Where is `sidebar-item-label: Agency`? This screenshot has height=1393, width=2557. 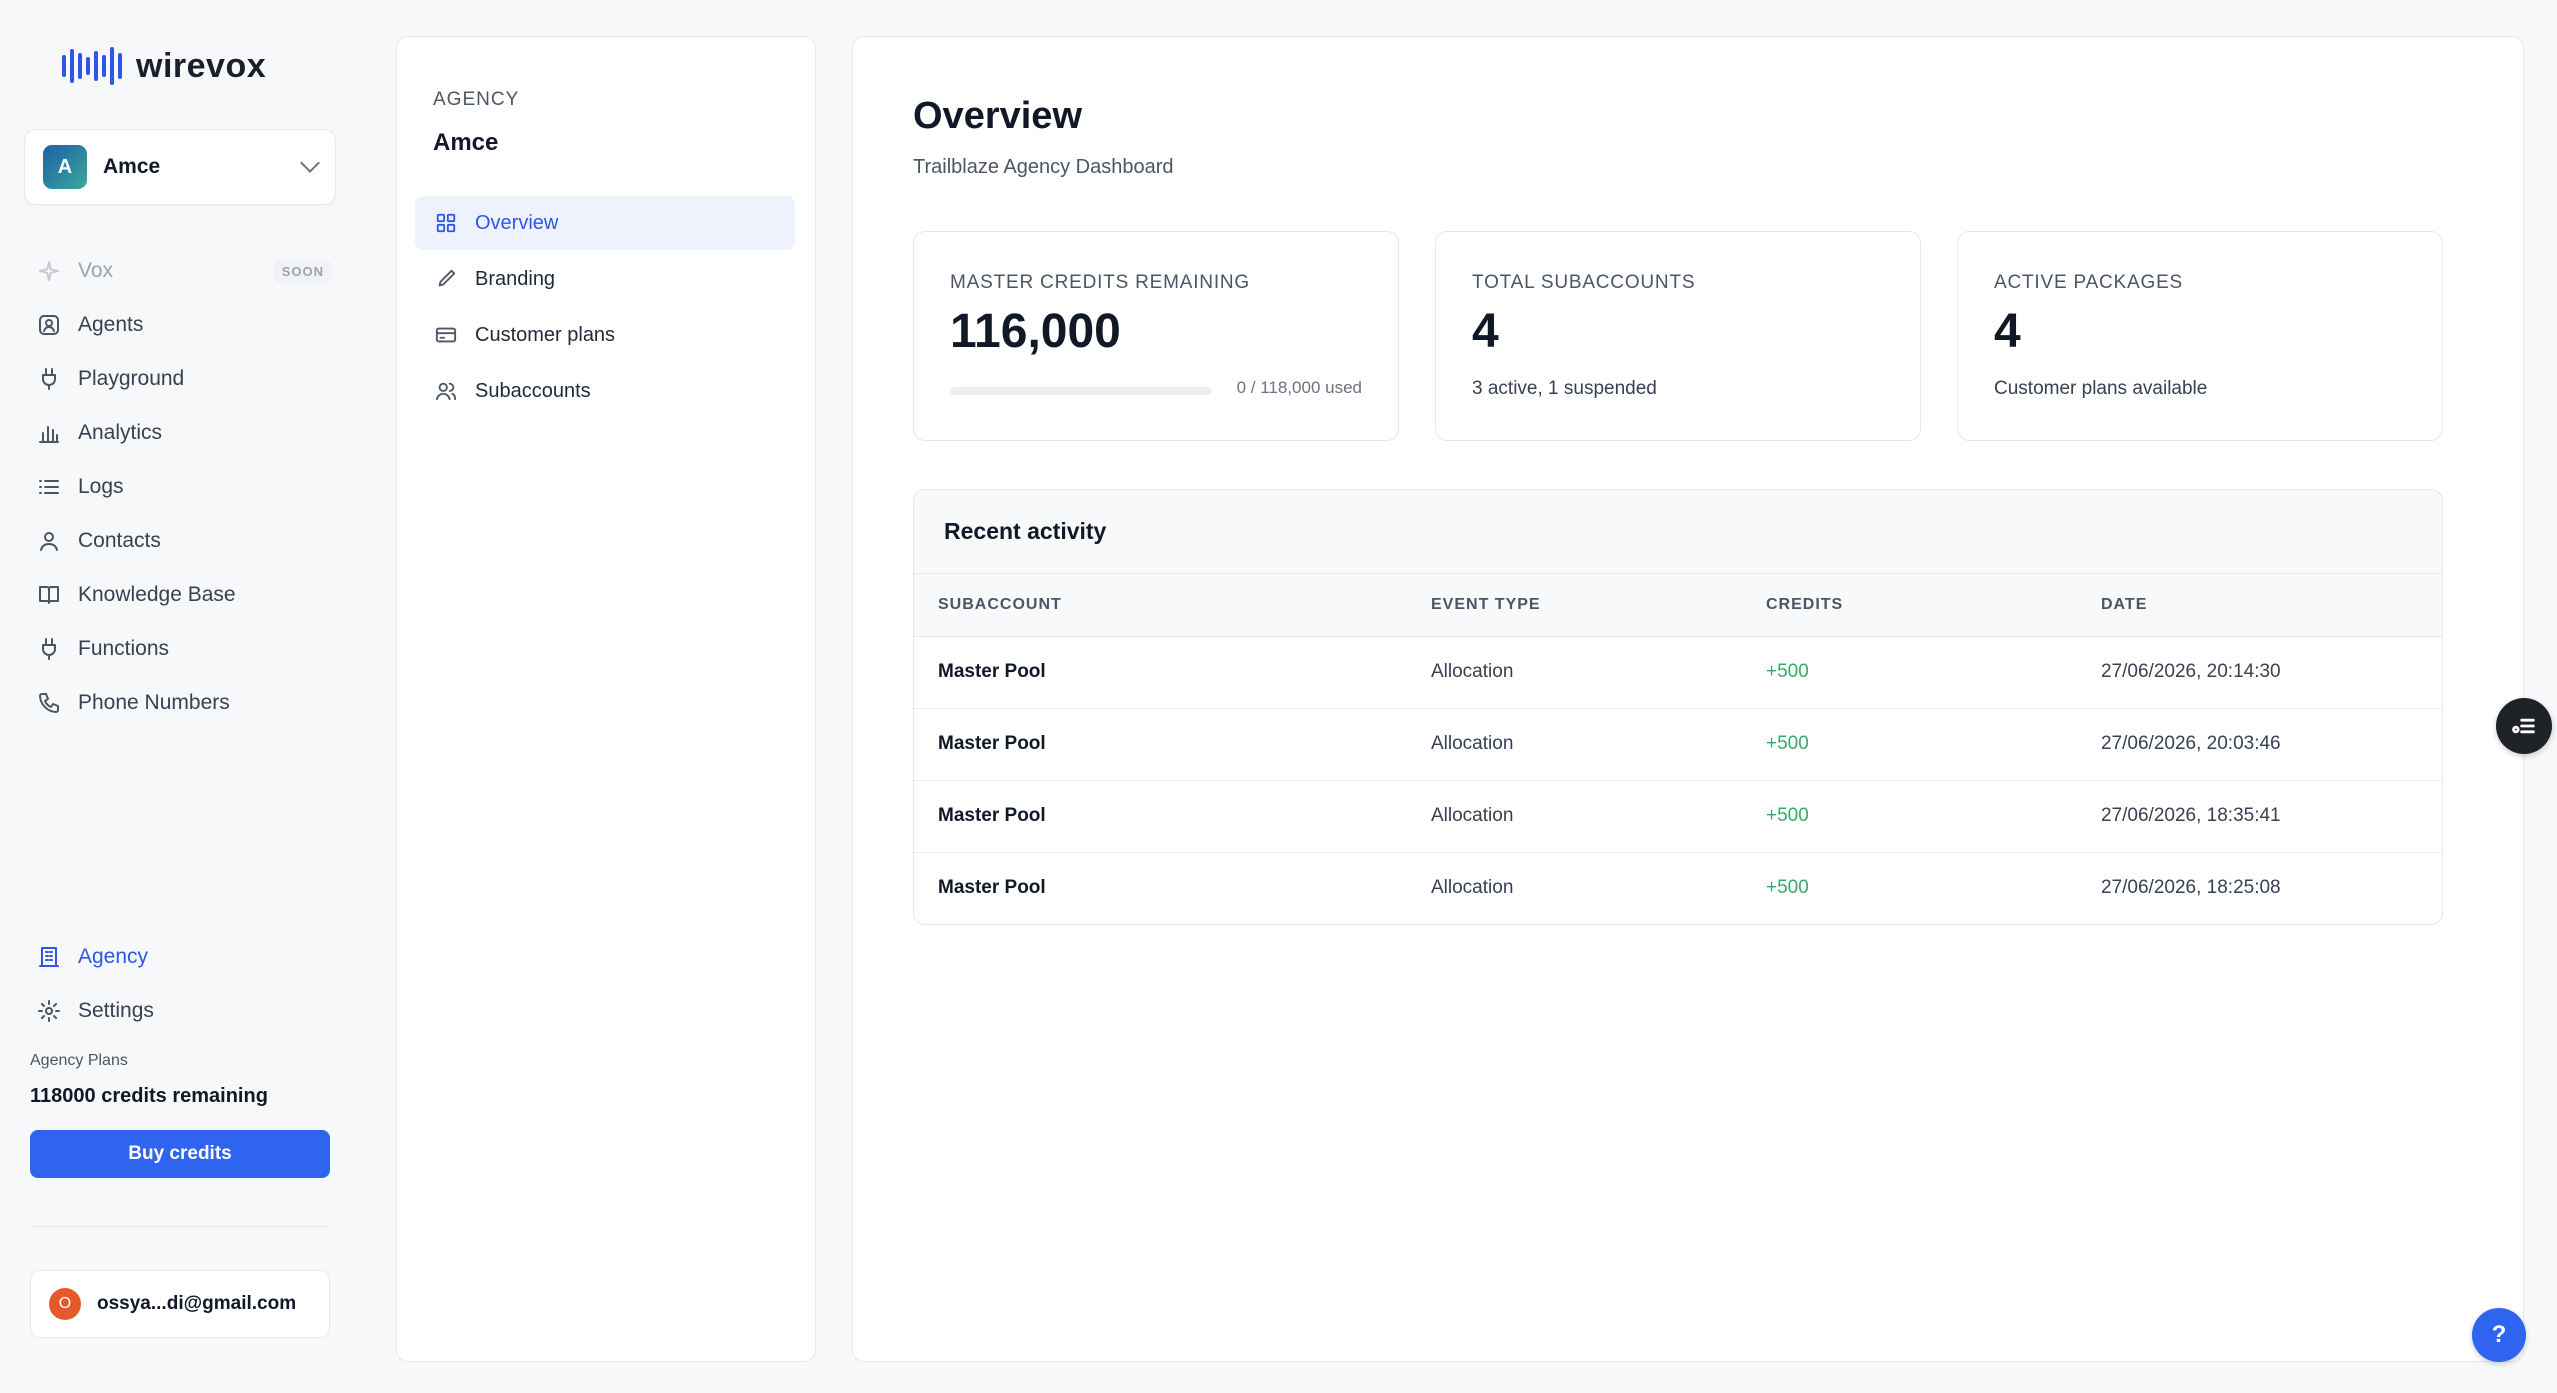 sidebar-item-label: Agency is located at coordinates (113, 956).